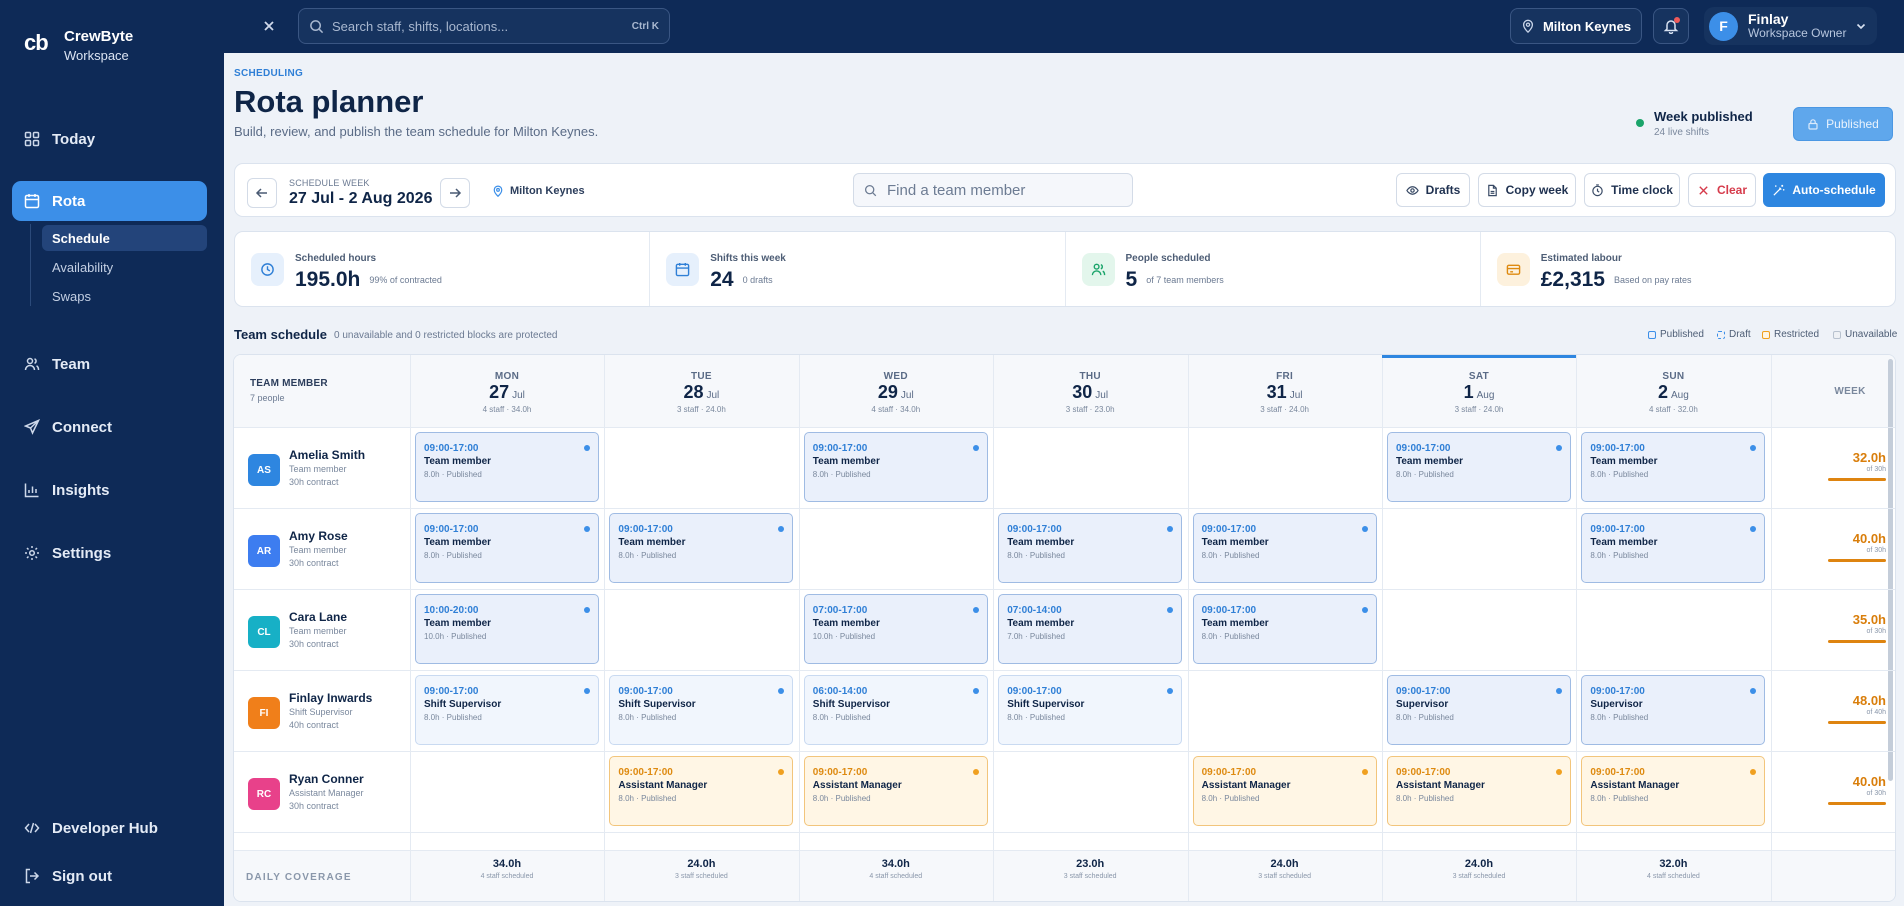 The width and height of the screenshot is (1904, 906). Describe the element at coordinates (1433, 190) in the screenshot. I see `drafts-button: Drafts` at that location.